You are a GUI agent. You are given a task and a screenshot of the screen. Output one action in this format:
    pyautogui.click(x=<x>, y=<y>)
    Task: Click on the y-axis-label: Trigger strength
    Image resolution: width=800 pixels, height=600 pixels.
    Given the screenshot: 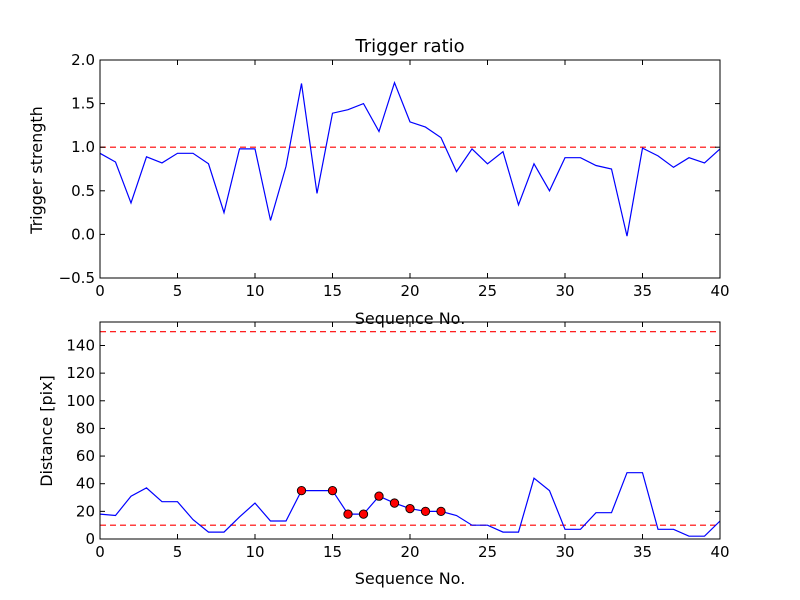 What is the action you would take?
    pyautogui.click(x=36, y=170)
    